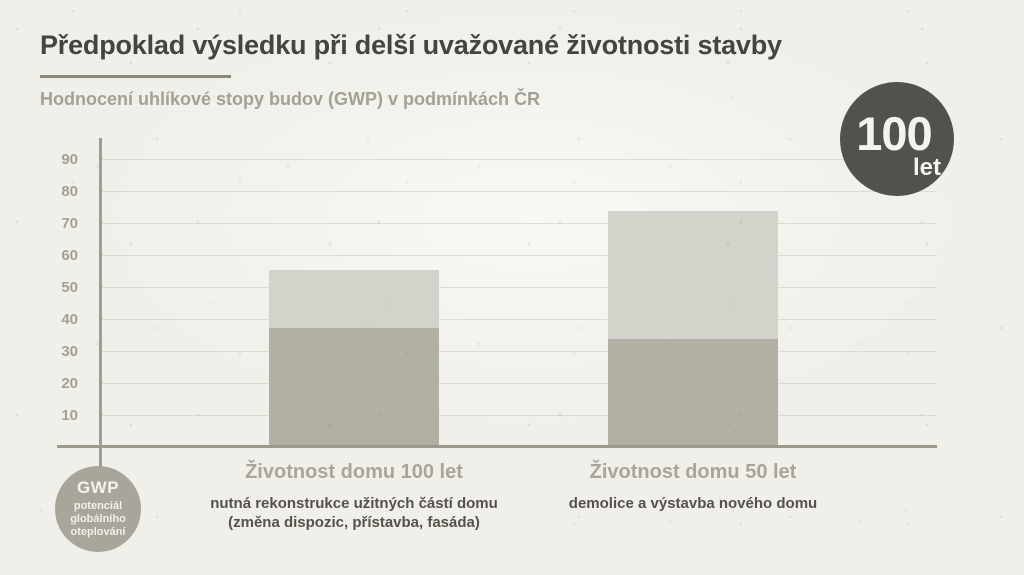  What do you see at coordinates (354, 472) in the screenshot?
I see `bar-label: Životnost domu 100 let` at bounding box center [354, 472].